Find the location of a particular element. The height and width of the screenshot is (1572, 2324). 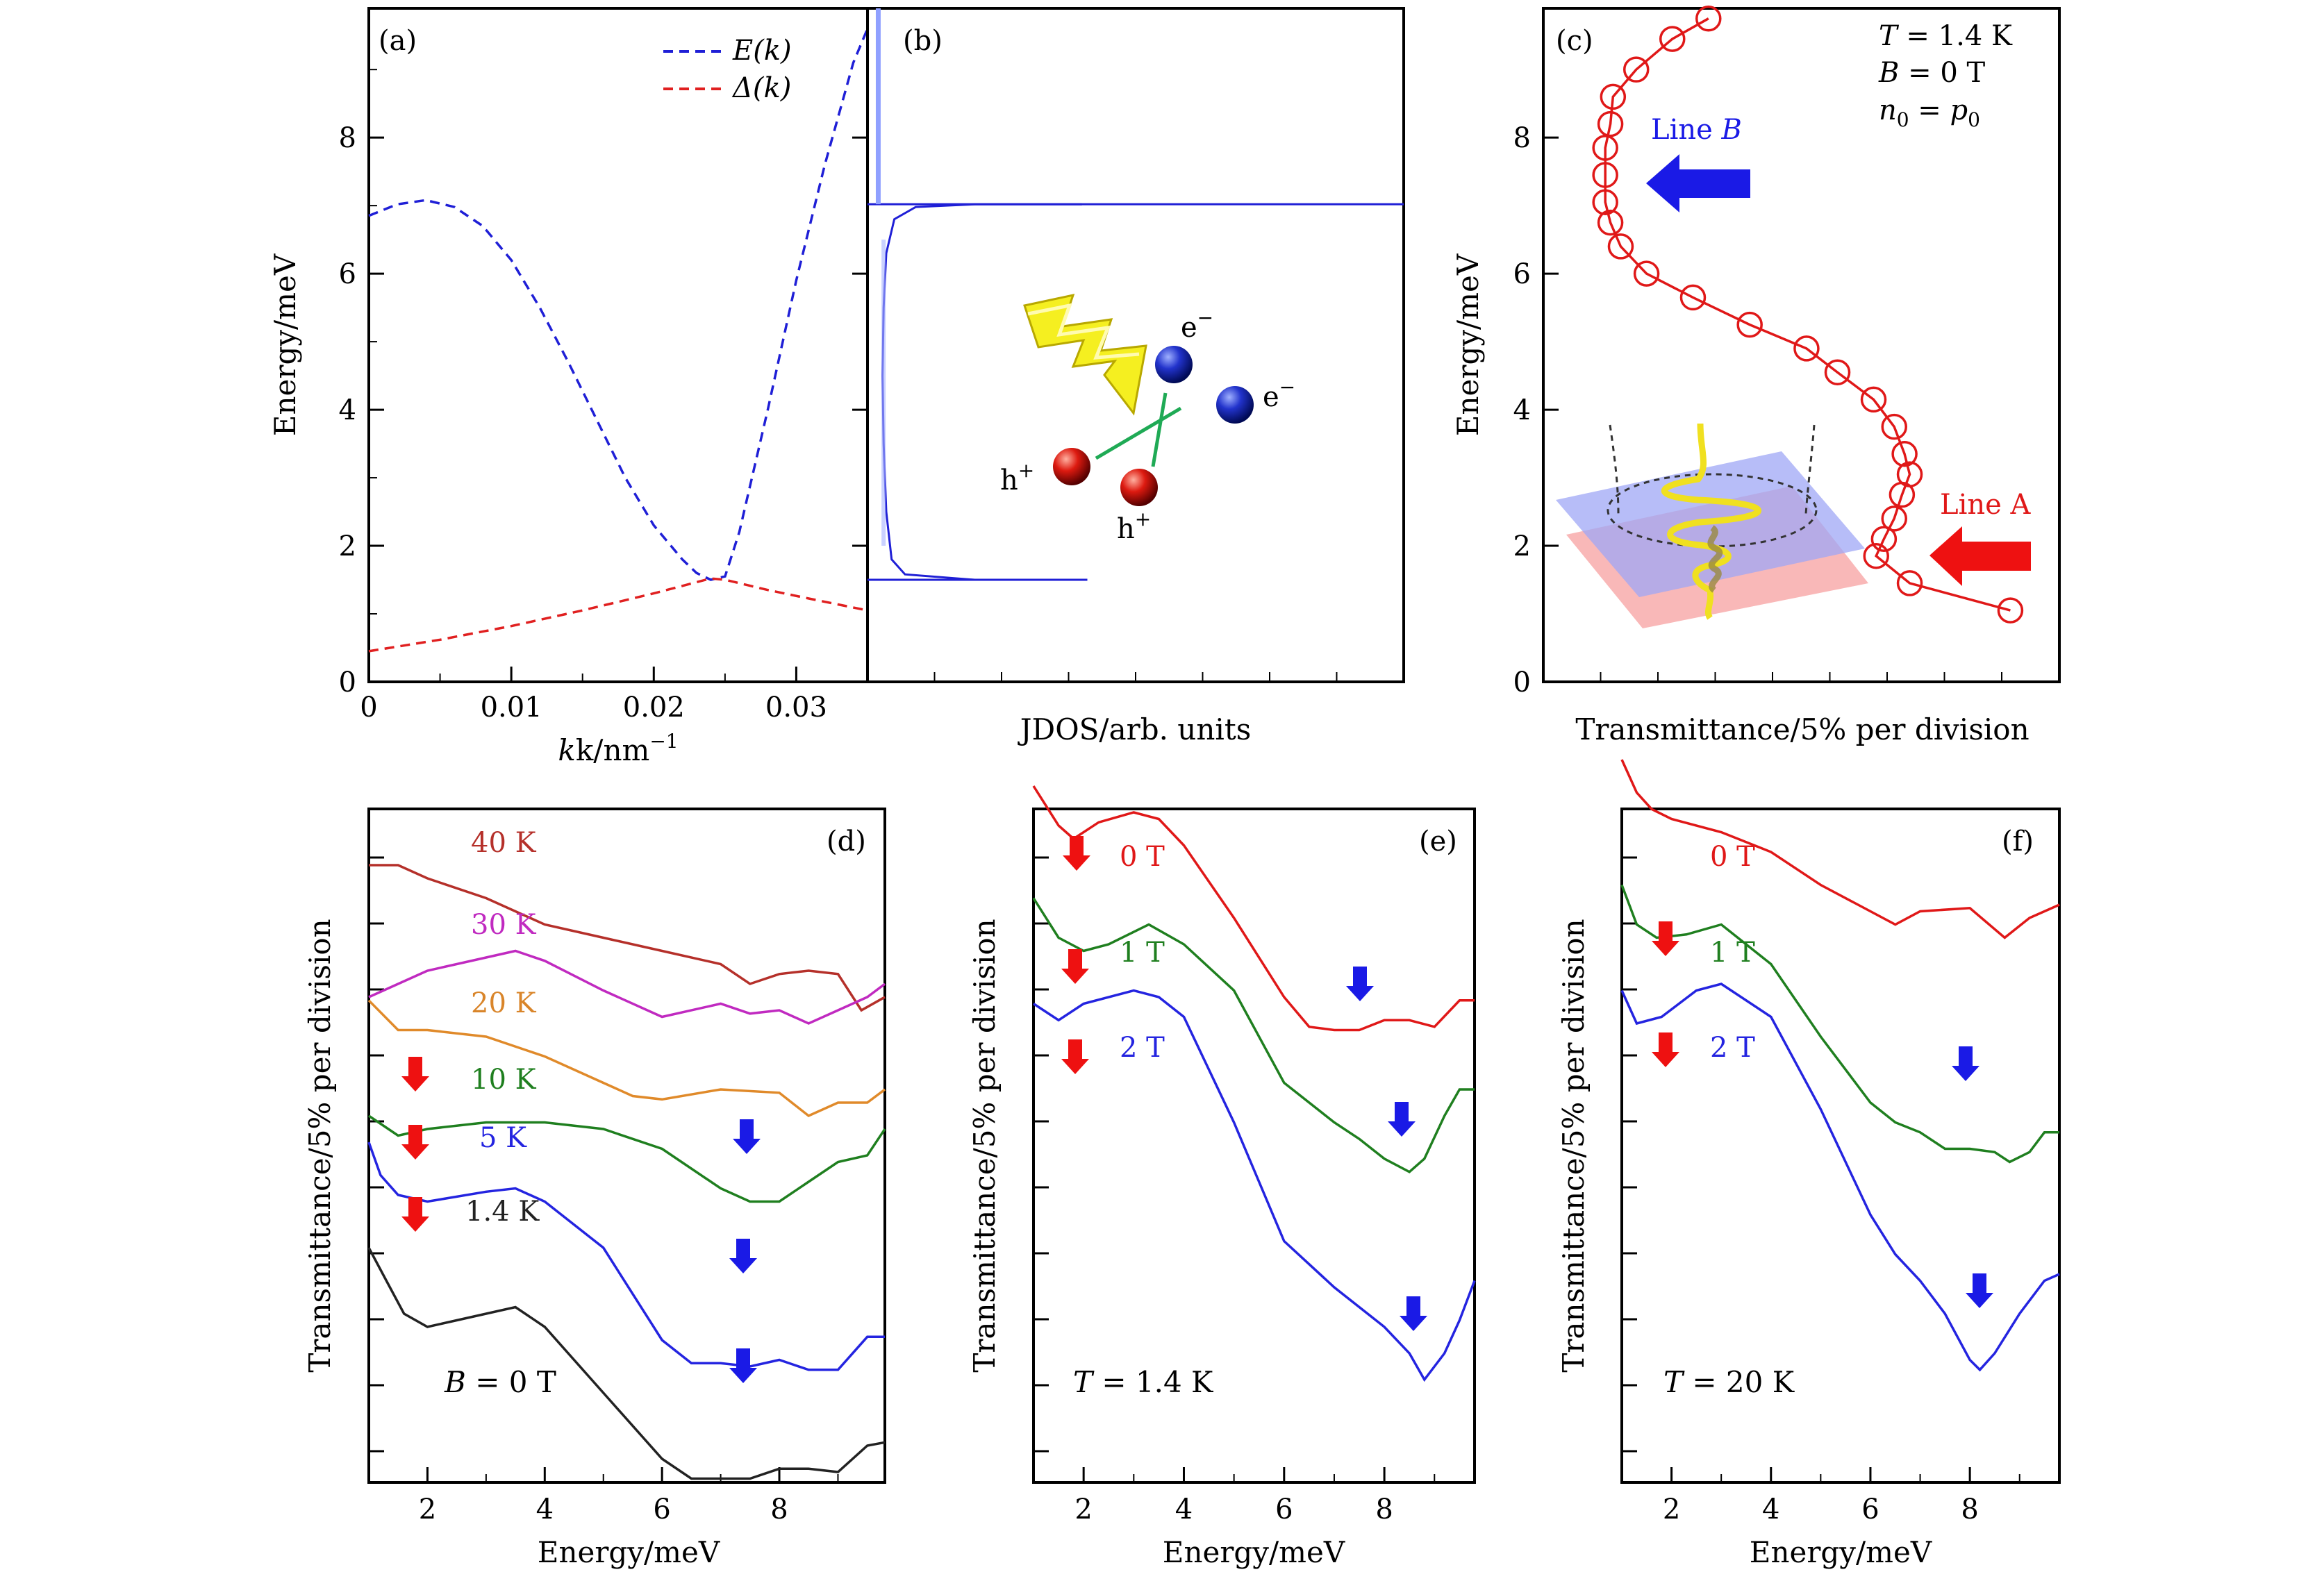

well-right-wall is located at coordinates (1810, 470).